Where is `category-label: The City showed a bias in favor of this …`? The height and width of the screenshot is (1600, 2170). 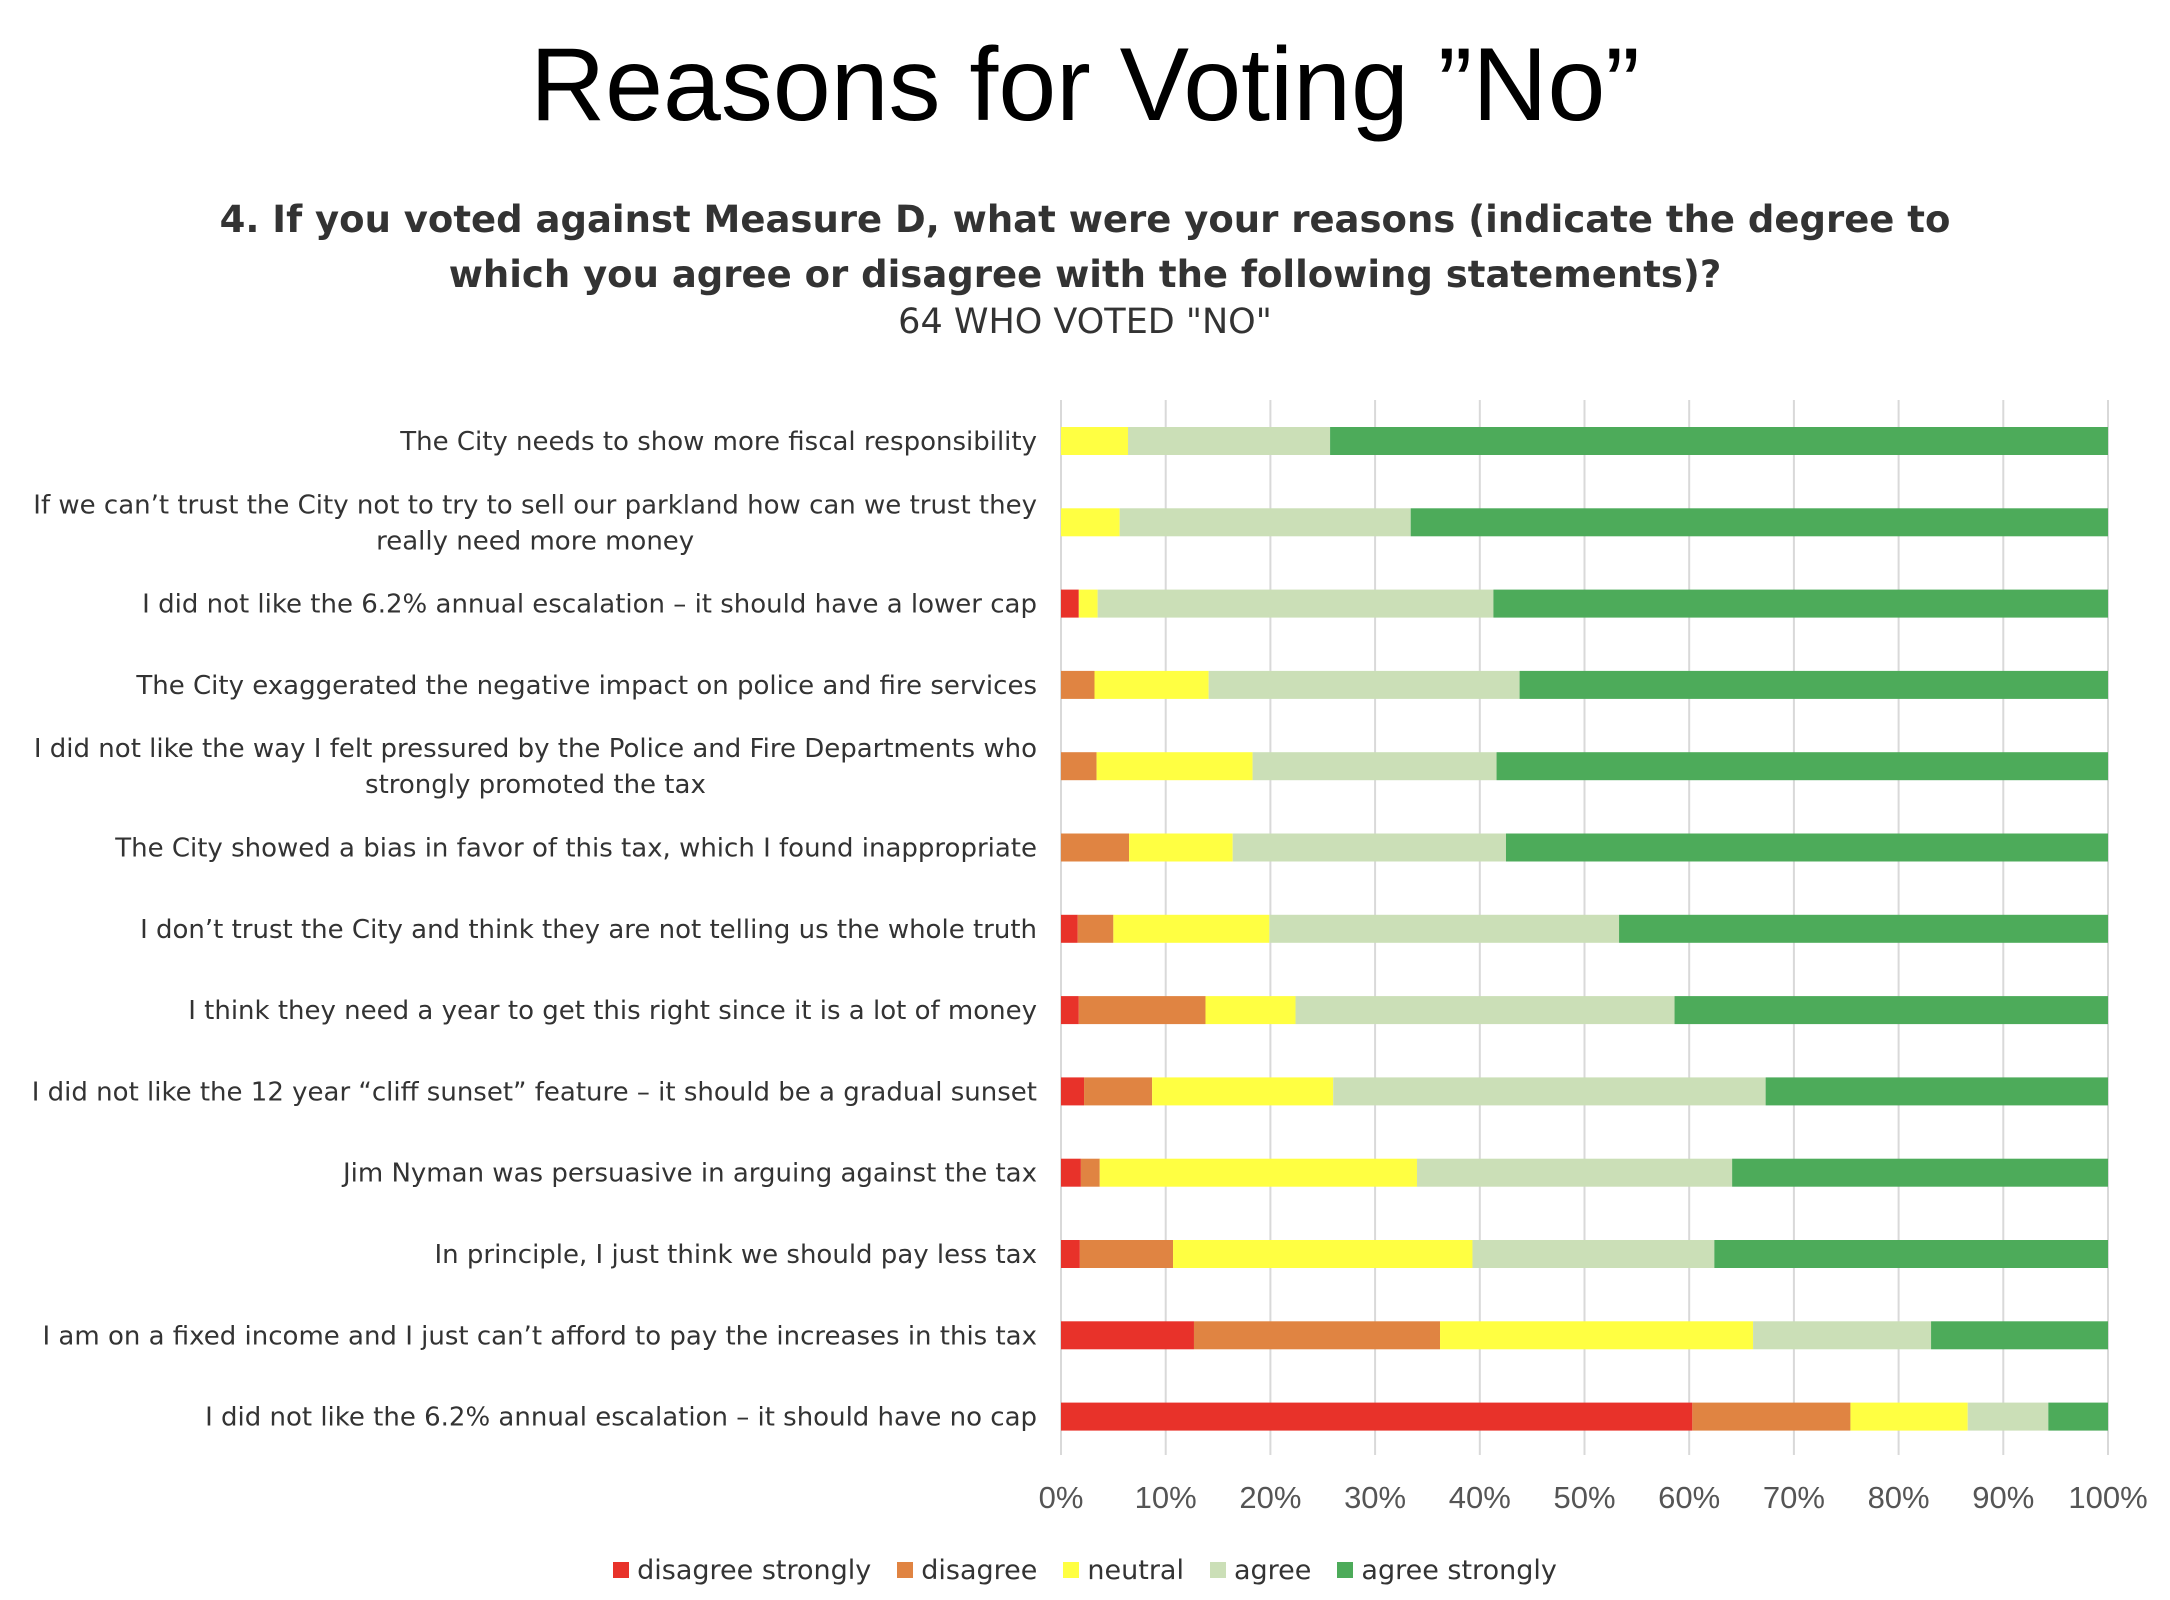
category-label: The City showed a bias in favor of this … is located at coordinates (575, 849).